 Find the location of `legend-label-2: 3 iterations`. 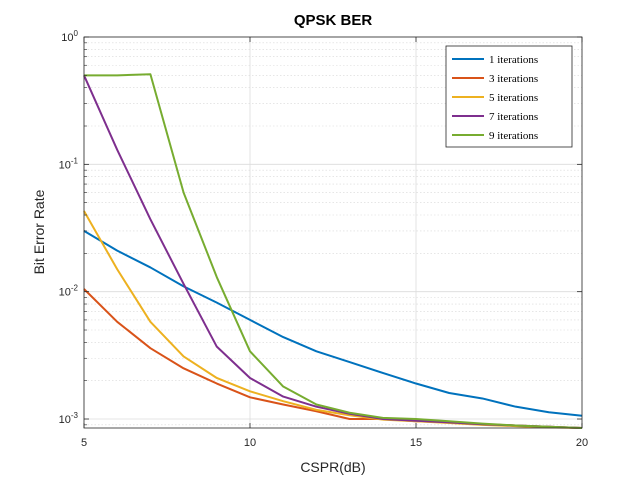

legend-label-2: 3 iterations is located at coordinates (513, 79).